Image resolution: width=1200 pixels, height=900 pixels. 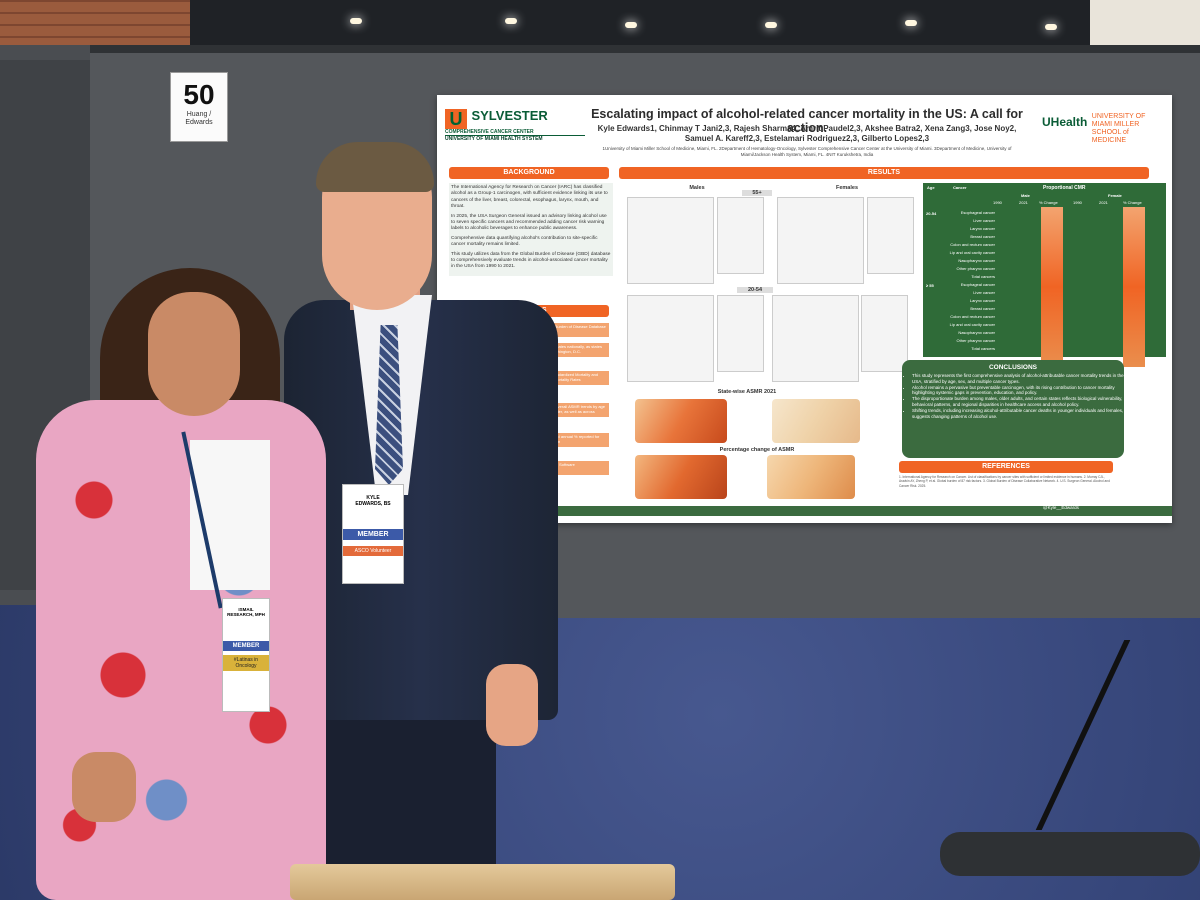 I want to click on booth-number: 50, so click(x=199, y=94).